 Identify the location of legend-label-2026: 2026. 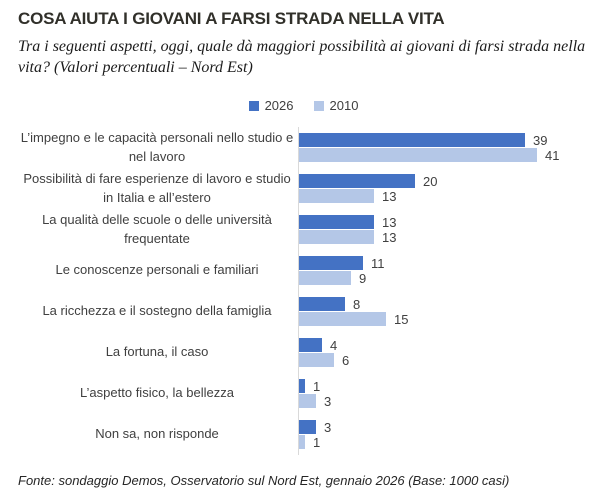
(279, 105).